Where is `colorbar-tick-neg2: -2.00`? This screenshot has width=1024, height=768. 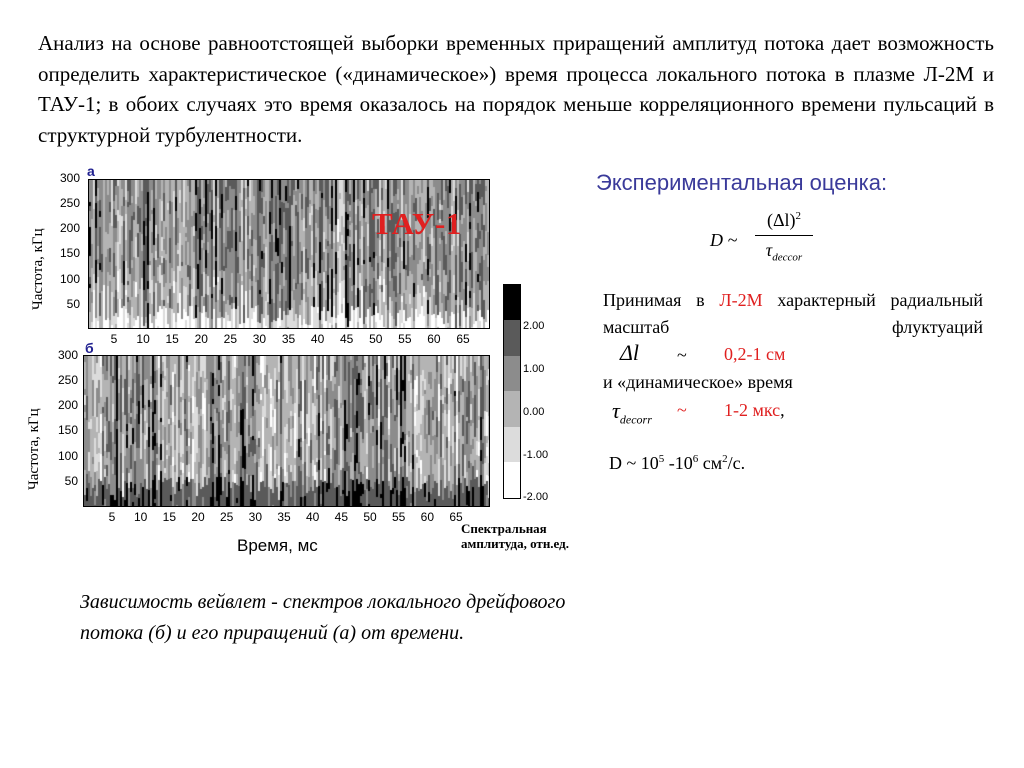 colorbar-tick-neg2: -2.00 is located at coordinates (536, 497).